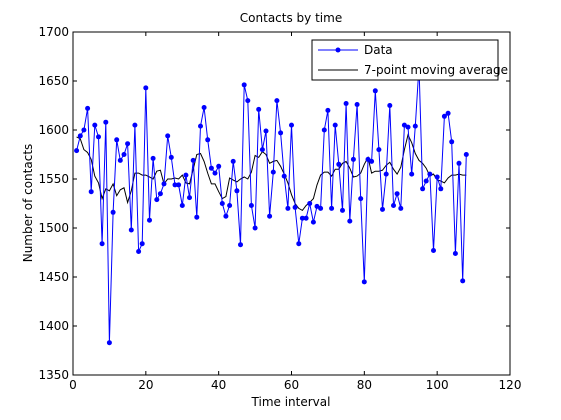  Describe the element at coordinates (28, 203) in the screenshot. I see `y-axis-label: Number of contacts` at that location.